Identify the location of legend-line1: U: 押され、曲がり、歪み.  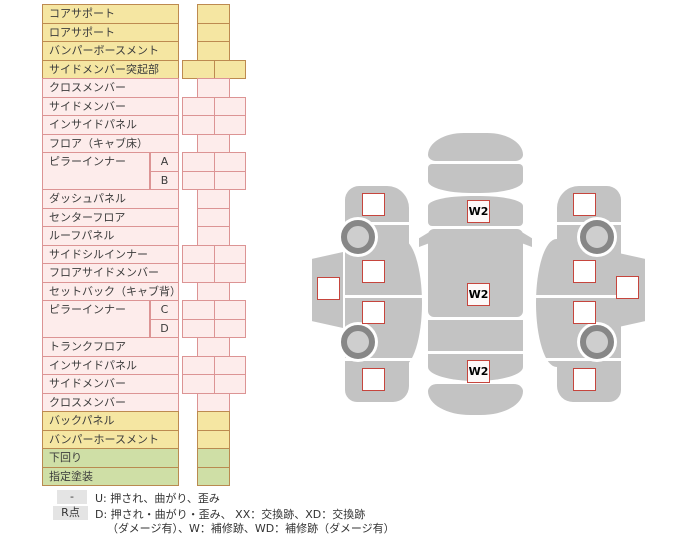
(157, 498).